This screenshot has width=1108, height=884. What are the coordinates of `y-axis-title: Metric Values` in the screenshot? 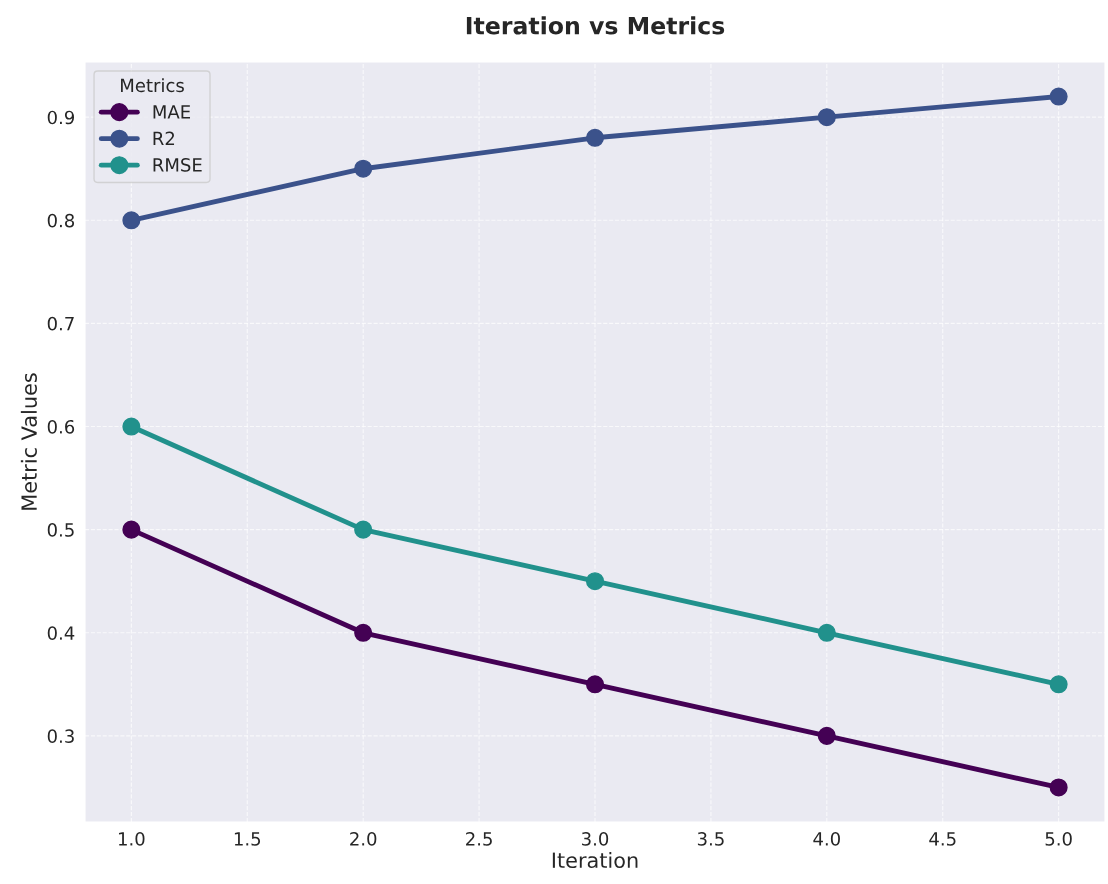 It's located at (28, 441).